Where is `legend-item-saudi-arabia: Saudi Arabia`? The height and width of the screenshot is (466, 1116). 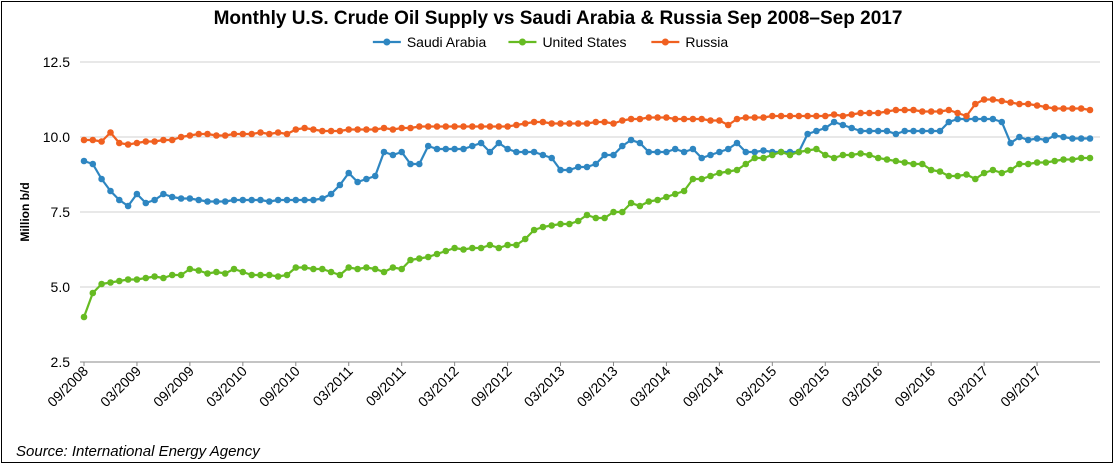
legend-item-saudi-arabia: Saudi Arabia is located at coordinates (429, 42).